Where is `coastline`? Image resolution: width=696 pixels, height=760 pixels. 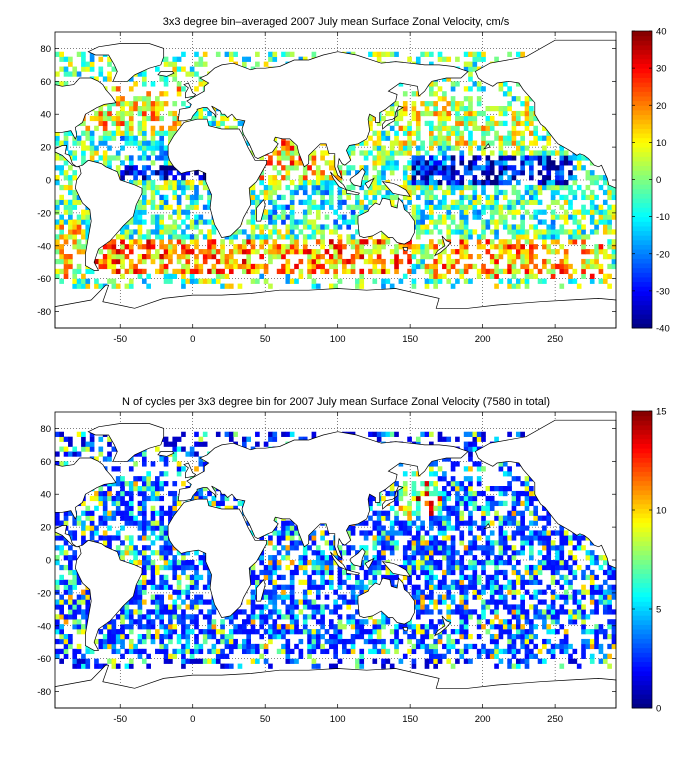 coastline is located at coordinates (369, 183).